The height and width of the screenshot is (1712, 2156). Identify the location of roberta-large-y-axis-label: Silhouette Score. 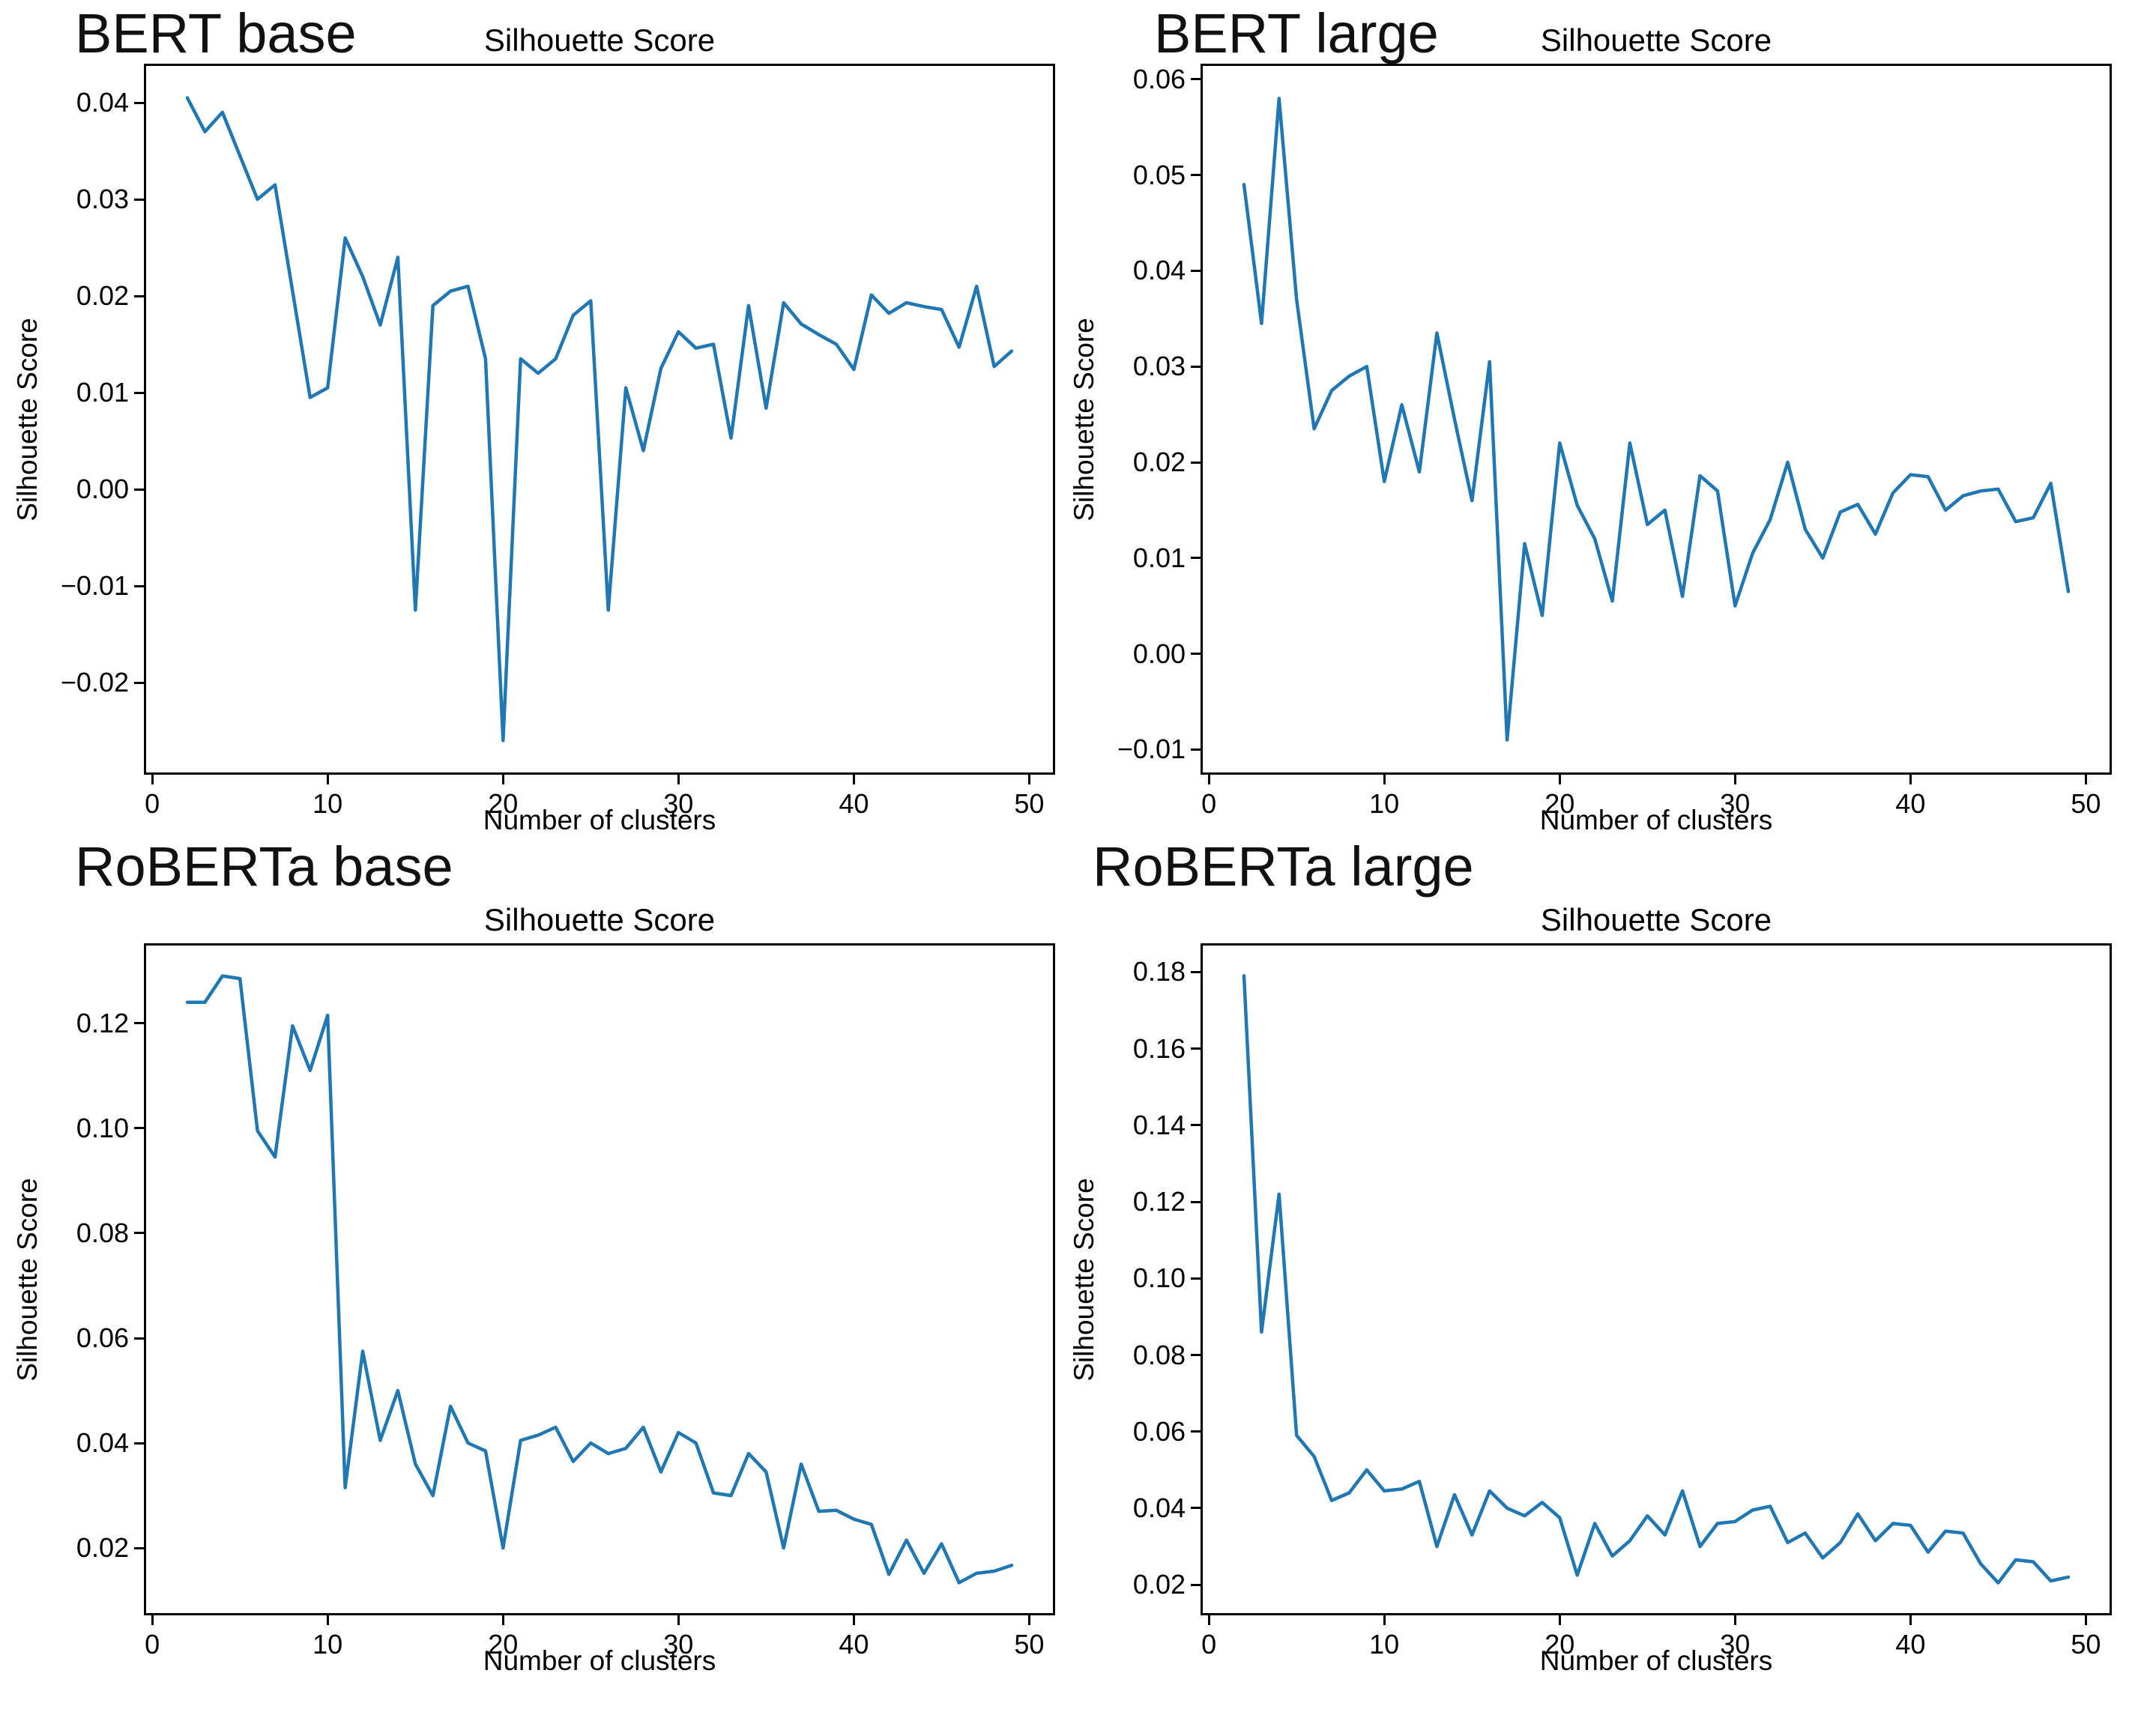
(1084, 1280).